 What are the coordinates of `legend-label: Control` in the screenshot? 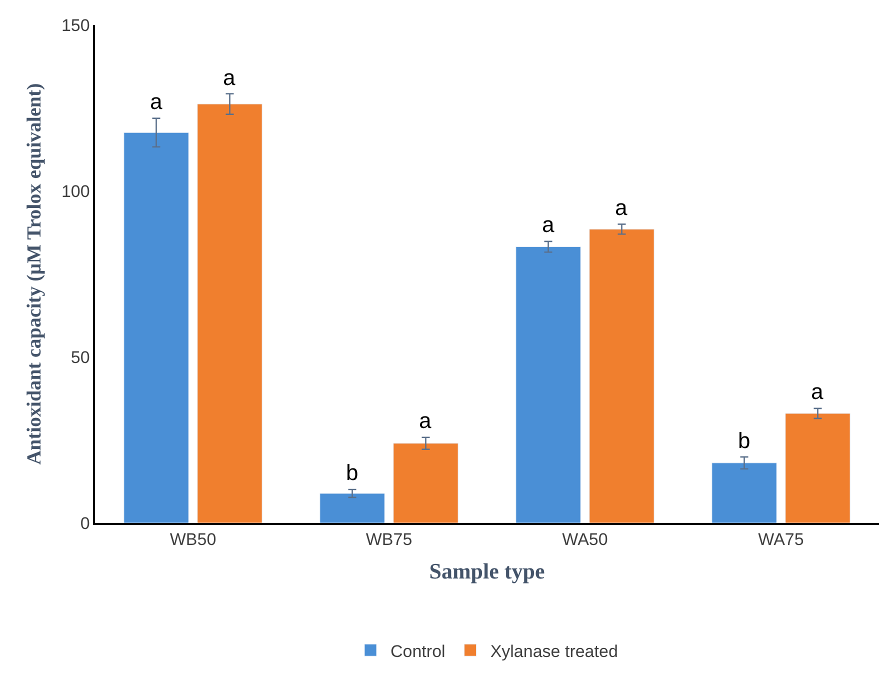 It's located at (418, 651).